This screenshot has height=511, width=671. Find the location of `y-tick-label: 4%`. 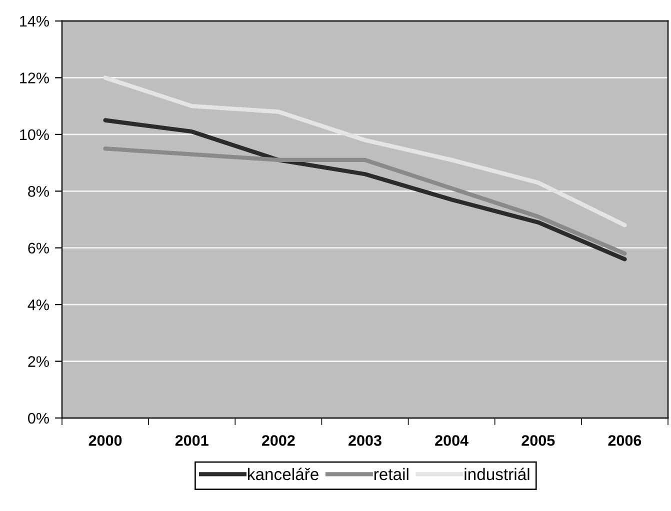

y-tick-label: 4% is located at coordinates (38, 305).